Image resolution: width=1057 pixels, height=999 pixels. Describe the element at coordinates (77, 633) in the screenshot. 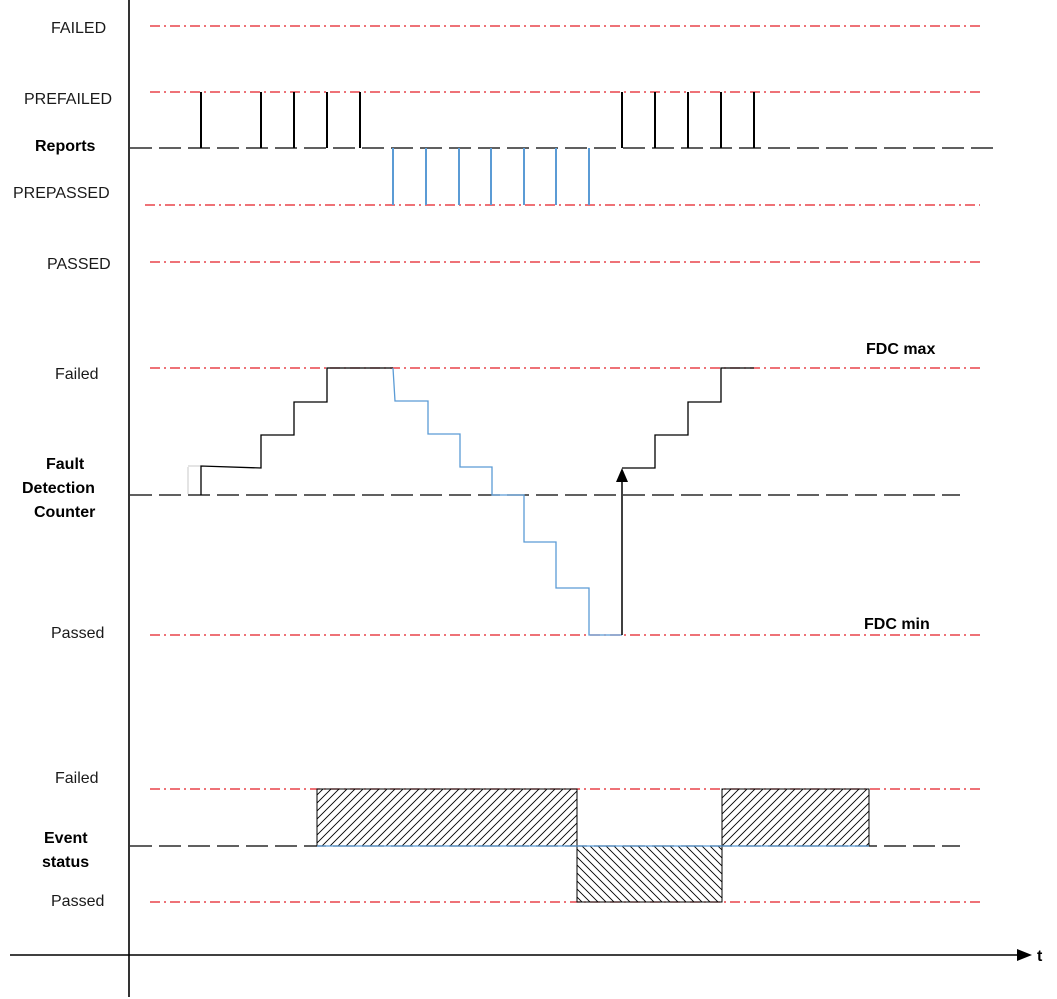

I see `fdc-passed-label: Passed` at that location.